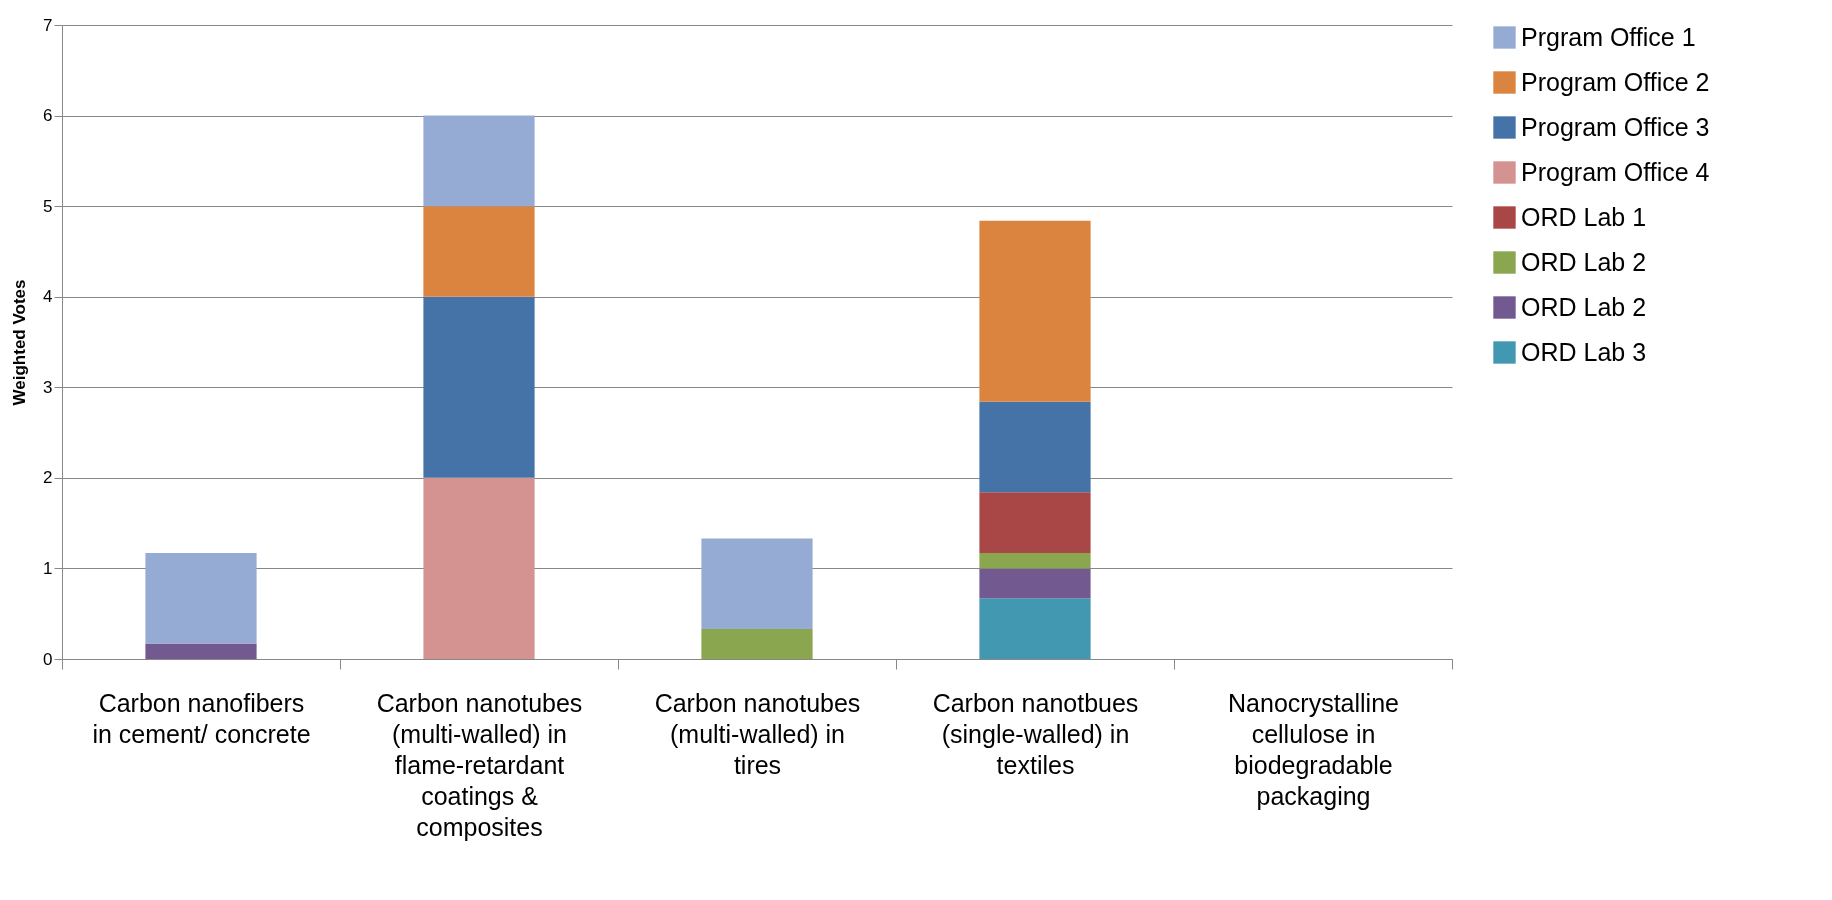 The width and height of the screenshot is (1832, 900). Describe the element at coordinates (48, 478) in the screenshot. I see `y-tick-label: 2` at that location.